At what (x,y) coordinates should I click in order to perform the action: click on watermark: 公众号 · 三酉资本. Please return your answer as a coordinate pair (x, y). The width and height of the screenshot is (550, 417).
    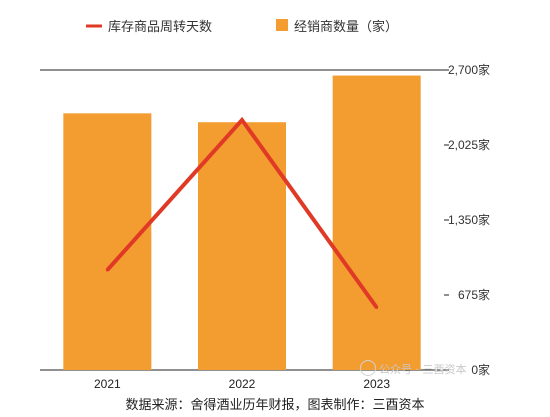
    Looking at the image, I should click on (413, 368).